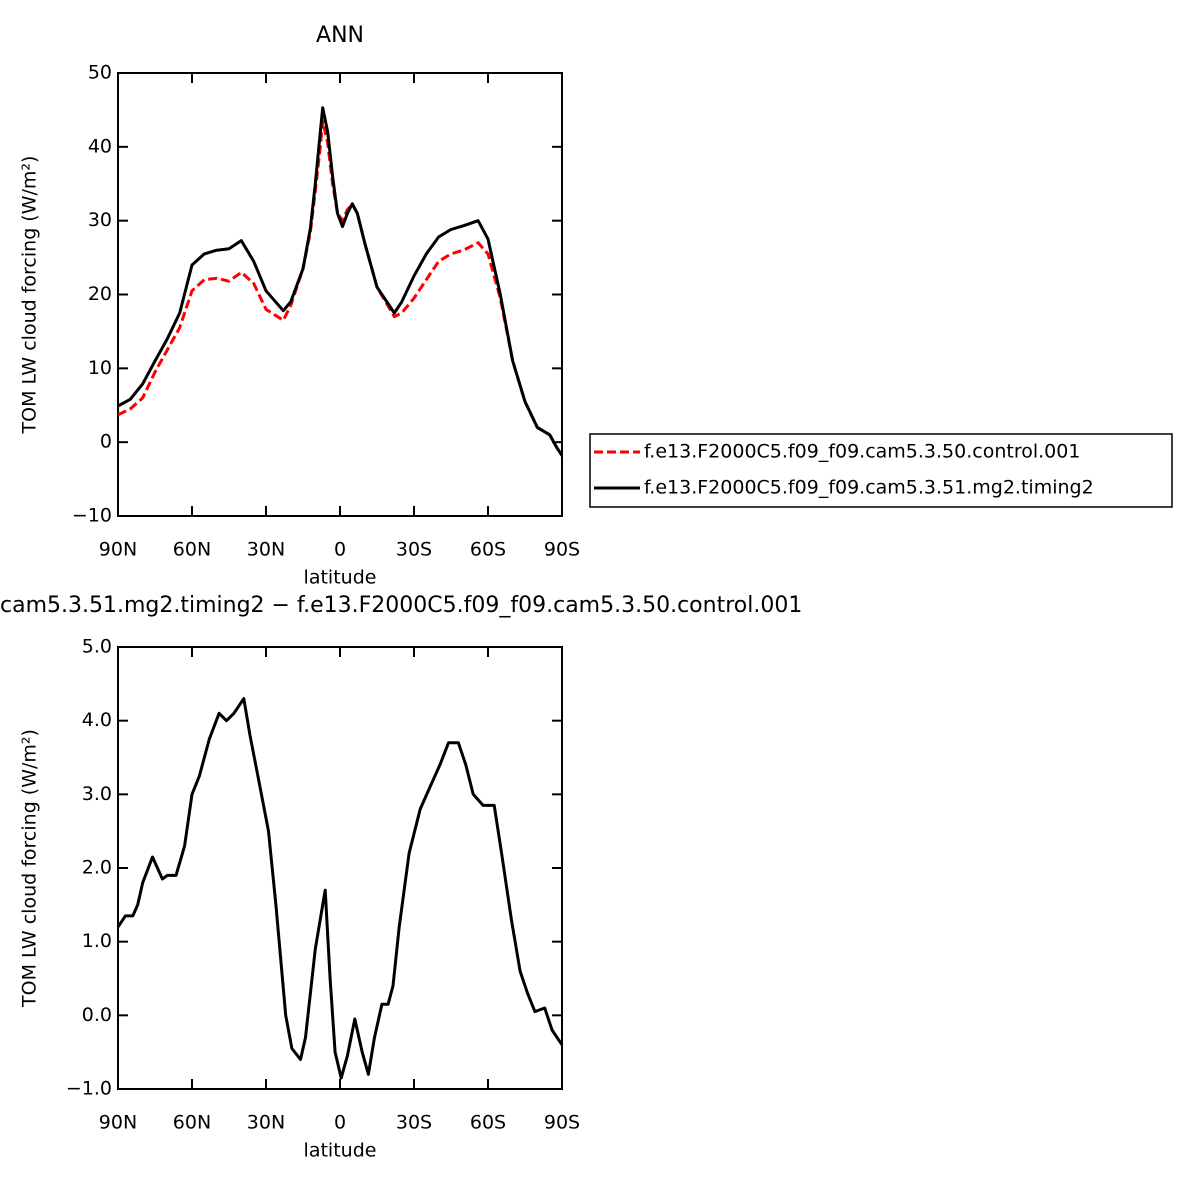  Describe the element at coordinates (89, 1089) in the screenshot. I see `y-tick-label: −1.0` at that location.